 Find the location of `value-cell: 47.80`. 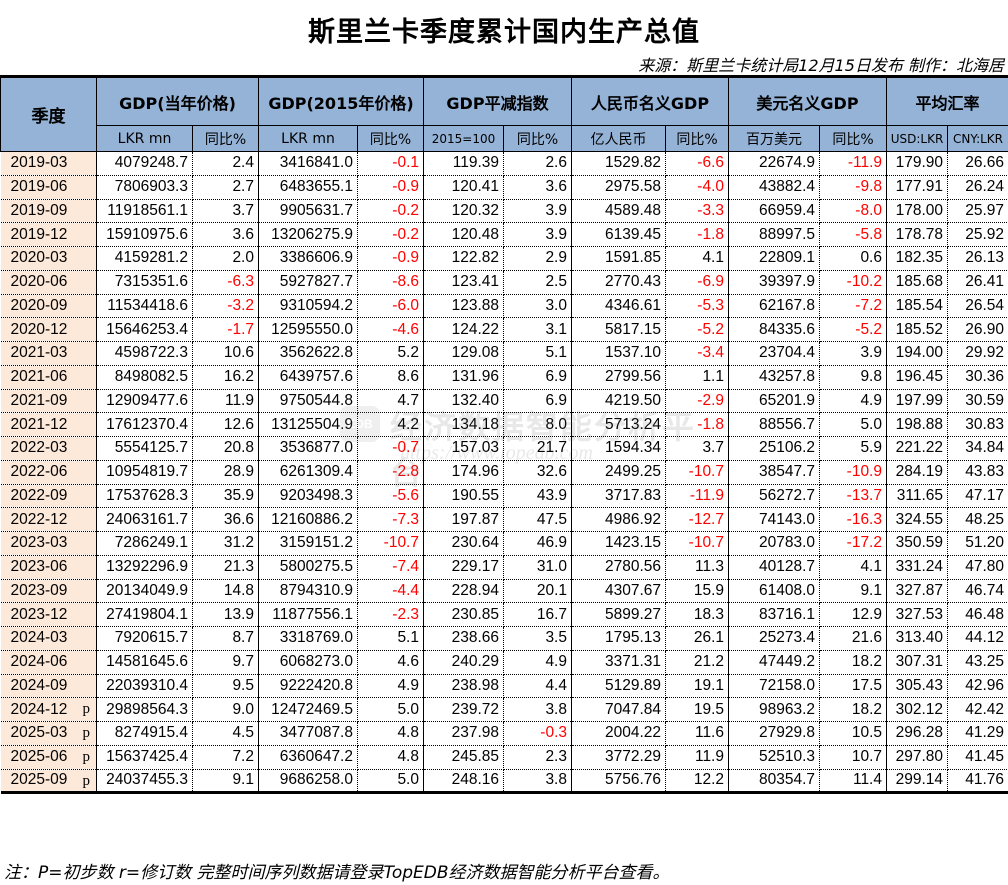

value-cell: 47.80 is located at coordinates (977, 567).